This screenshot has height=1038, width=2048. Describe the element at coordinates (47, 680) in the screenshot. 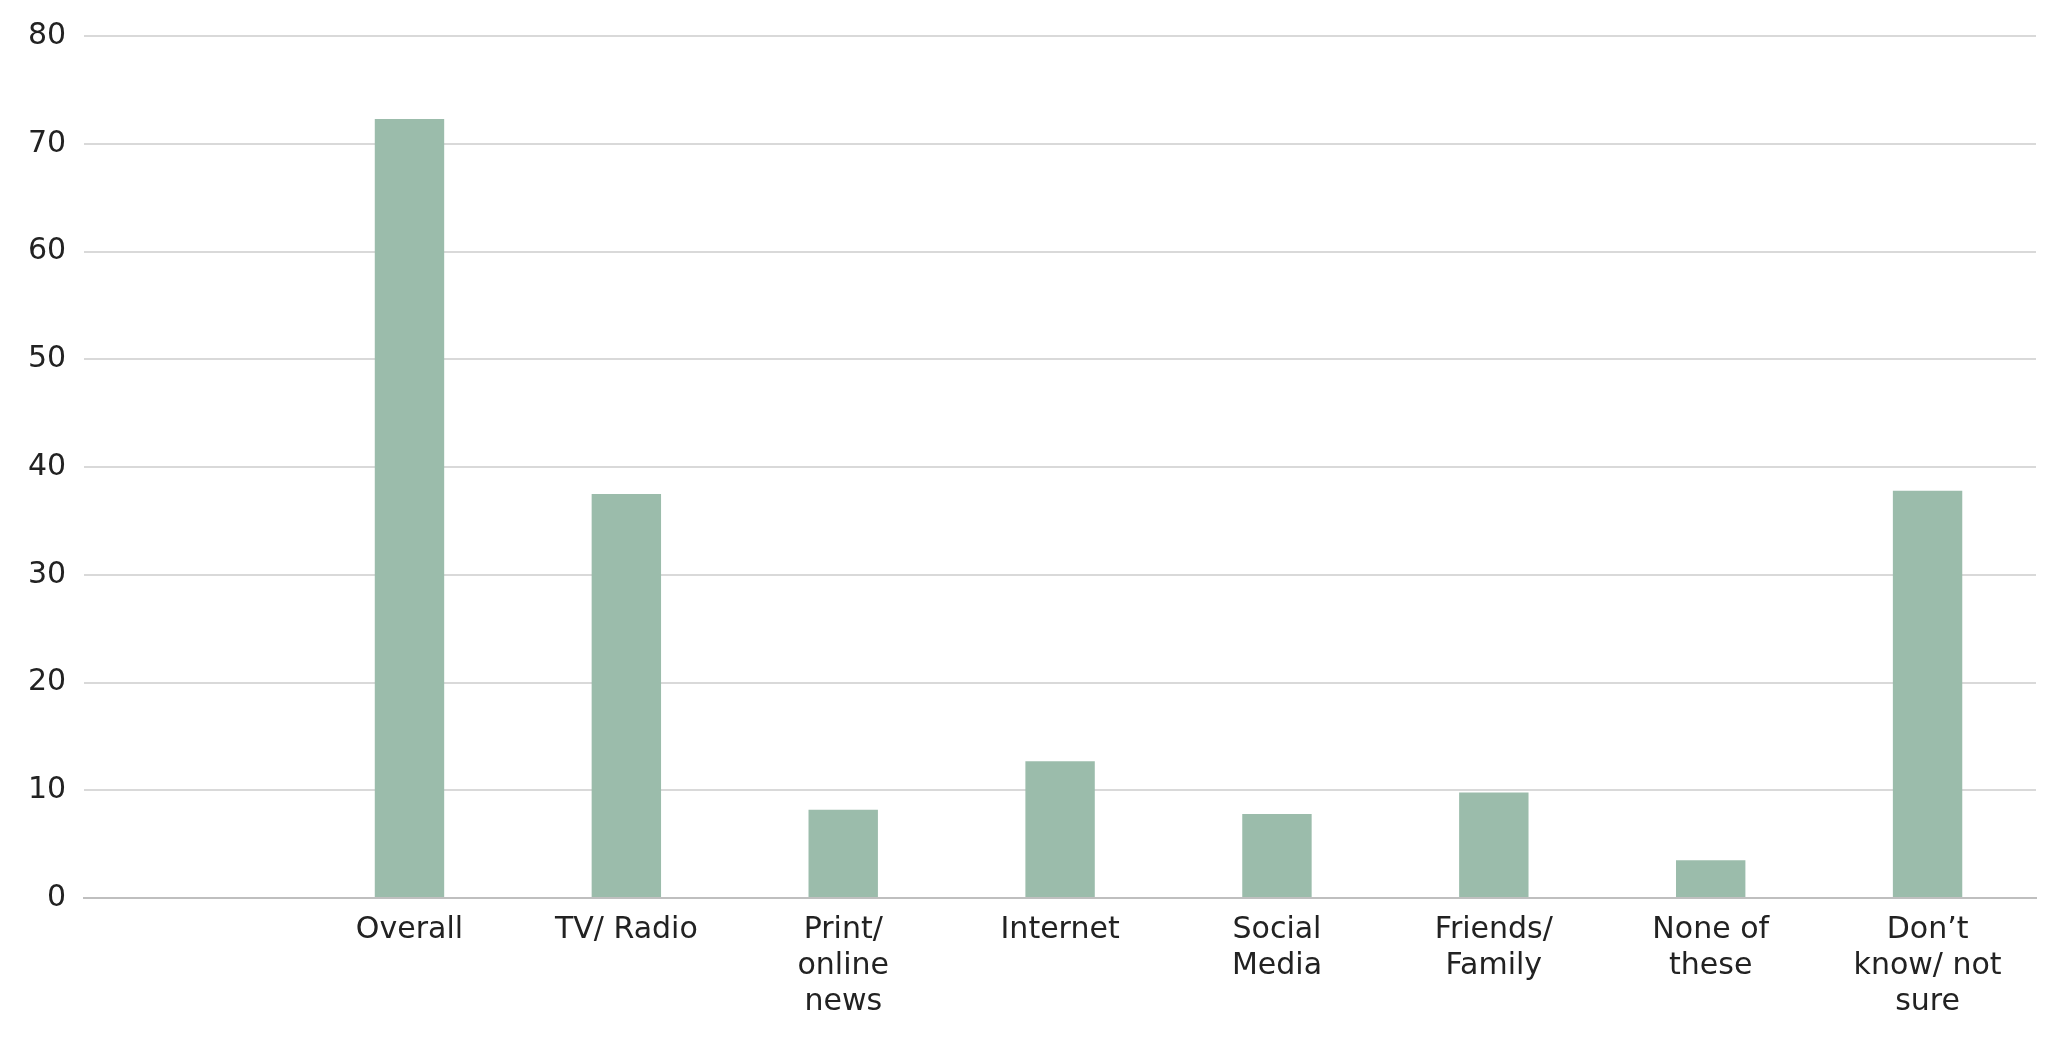

I see `y-tick-label: 20` at that location.